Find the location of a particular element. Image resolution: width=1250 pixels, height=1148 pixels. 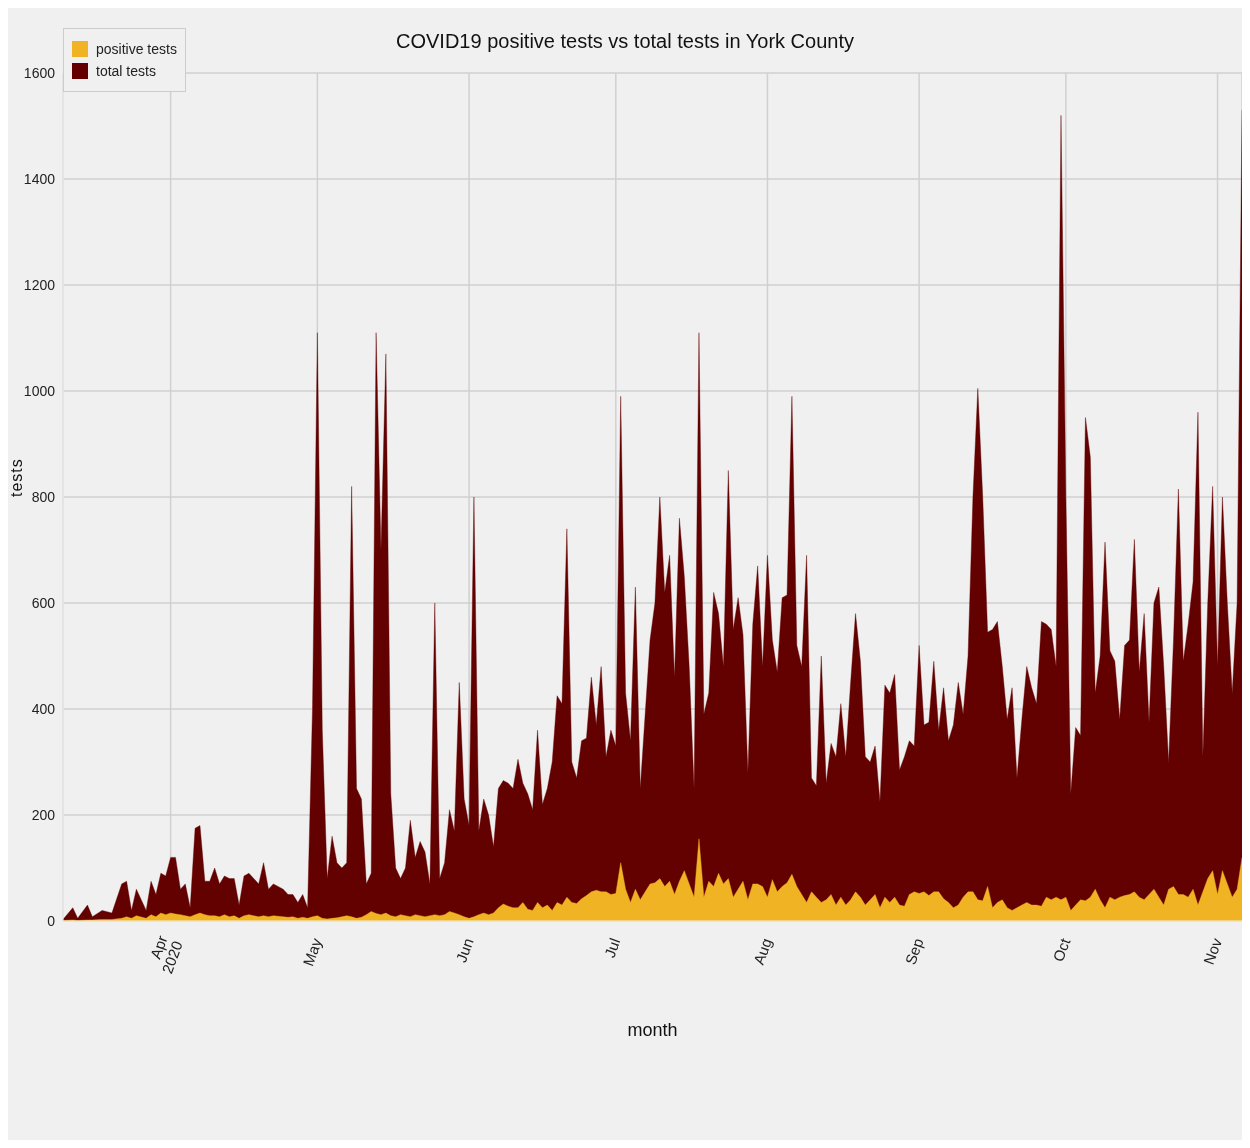

y-tick-label: 400 is located at coordinates (43, 708).